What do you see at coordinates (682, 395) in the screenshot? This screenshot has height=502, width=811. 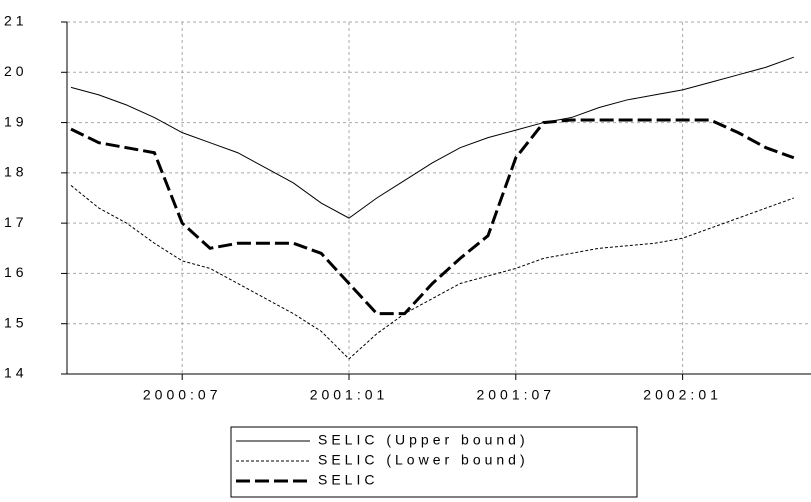 I see `x-tick-label: 2002:01` at bounding box center [682, 395].